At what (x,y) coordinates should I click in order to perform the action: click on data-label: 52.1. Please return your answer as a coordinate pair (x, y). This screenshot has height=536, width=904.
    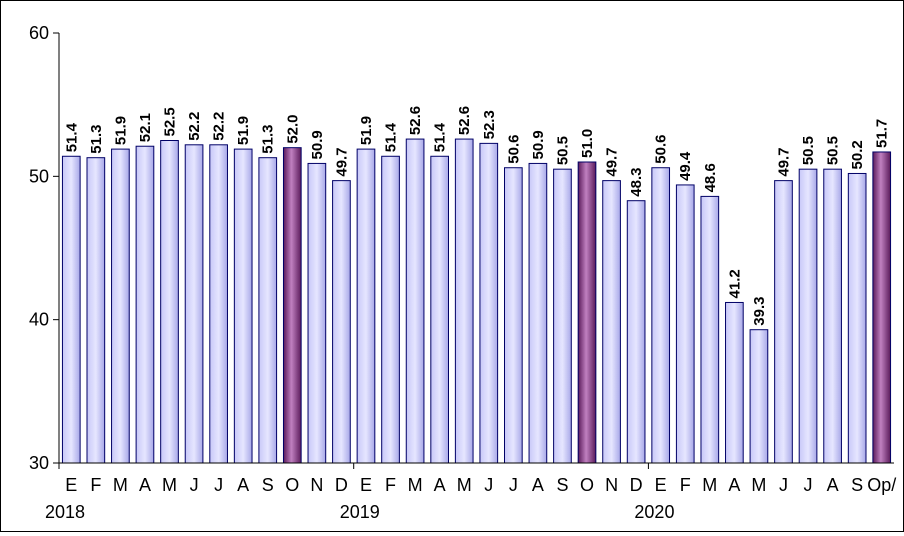
    Looking at the image, I should click on (145, 127).